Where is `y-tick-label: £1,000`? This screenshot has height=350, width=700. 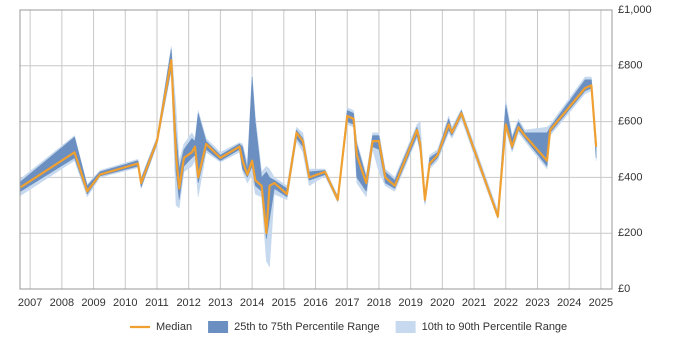 y-tick-label: £1,000 is located at coordinates (635, 10).